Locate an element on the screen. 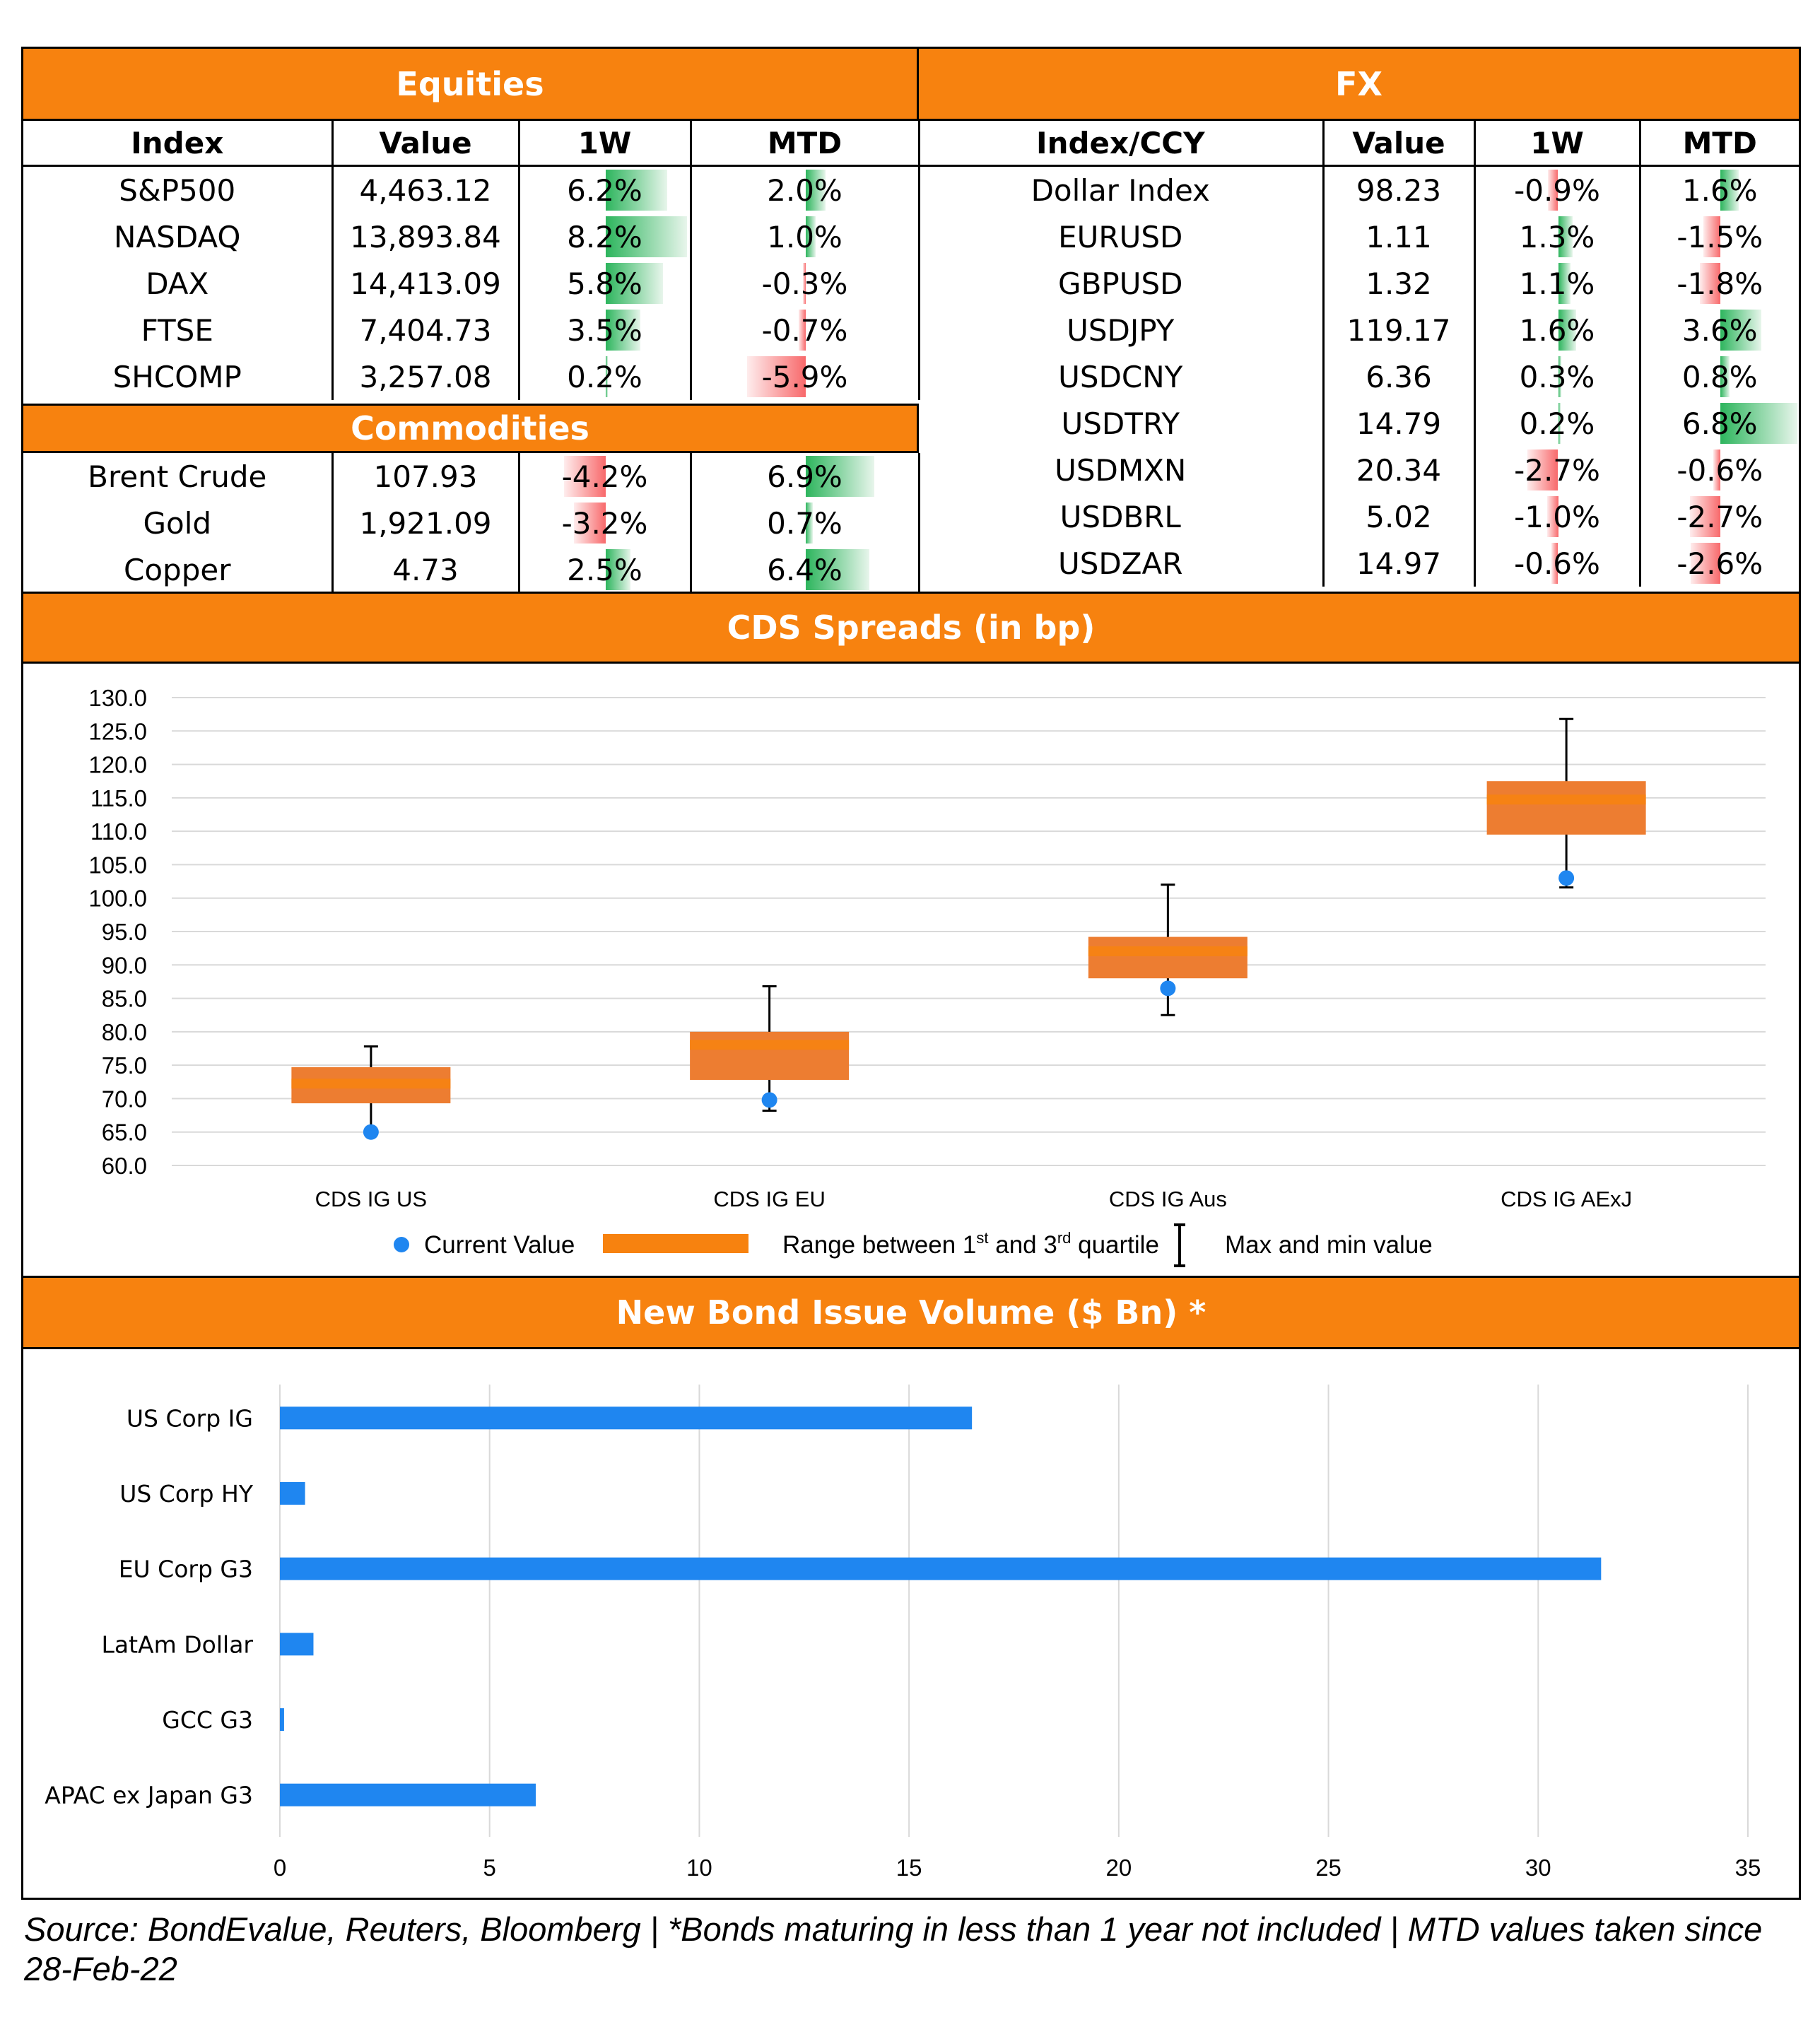 The width and height of the screenshot is (1820, 2027). commodities-title: Commodities is located at coordinates (470, 428).